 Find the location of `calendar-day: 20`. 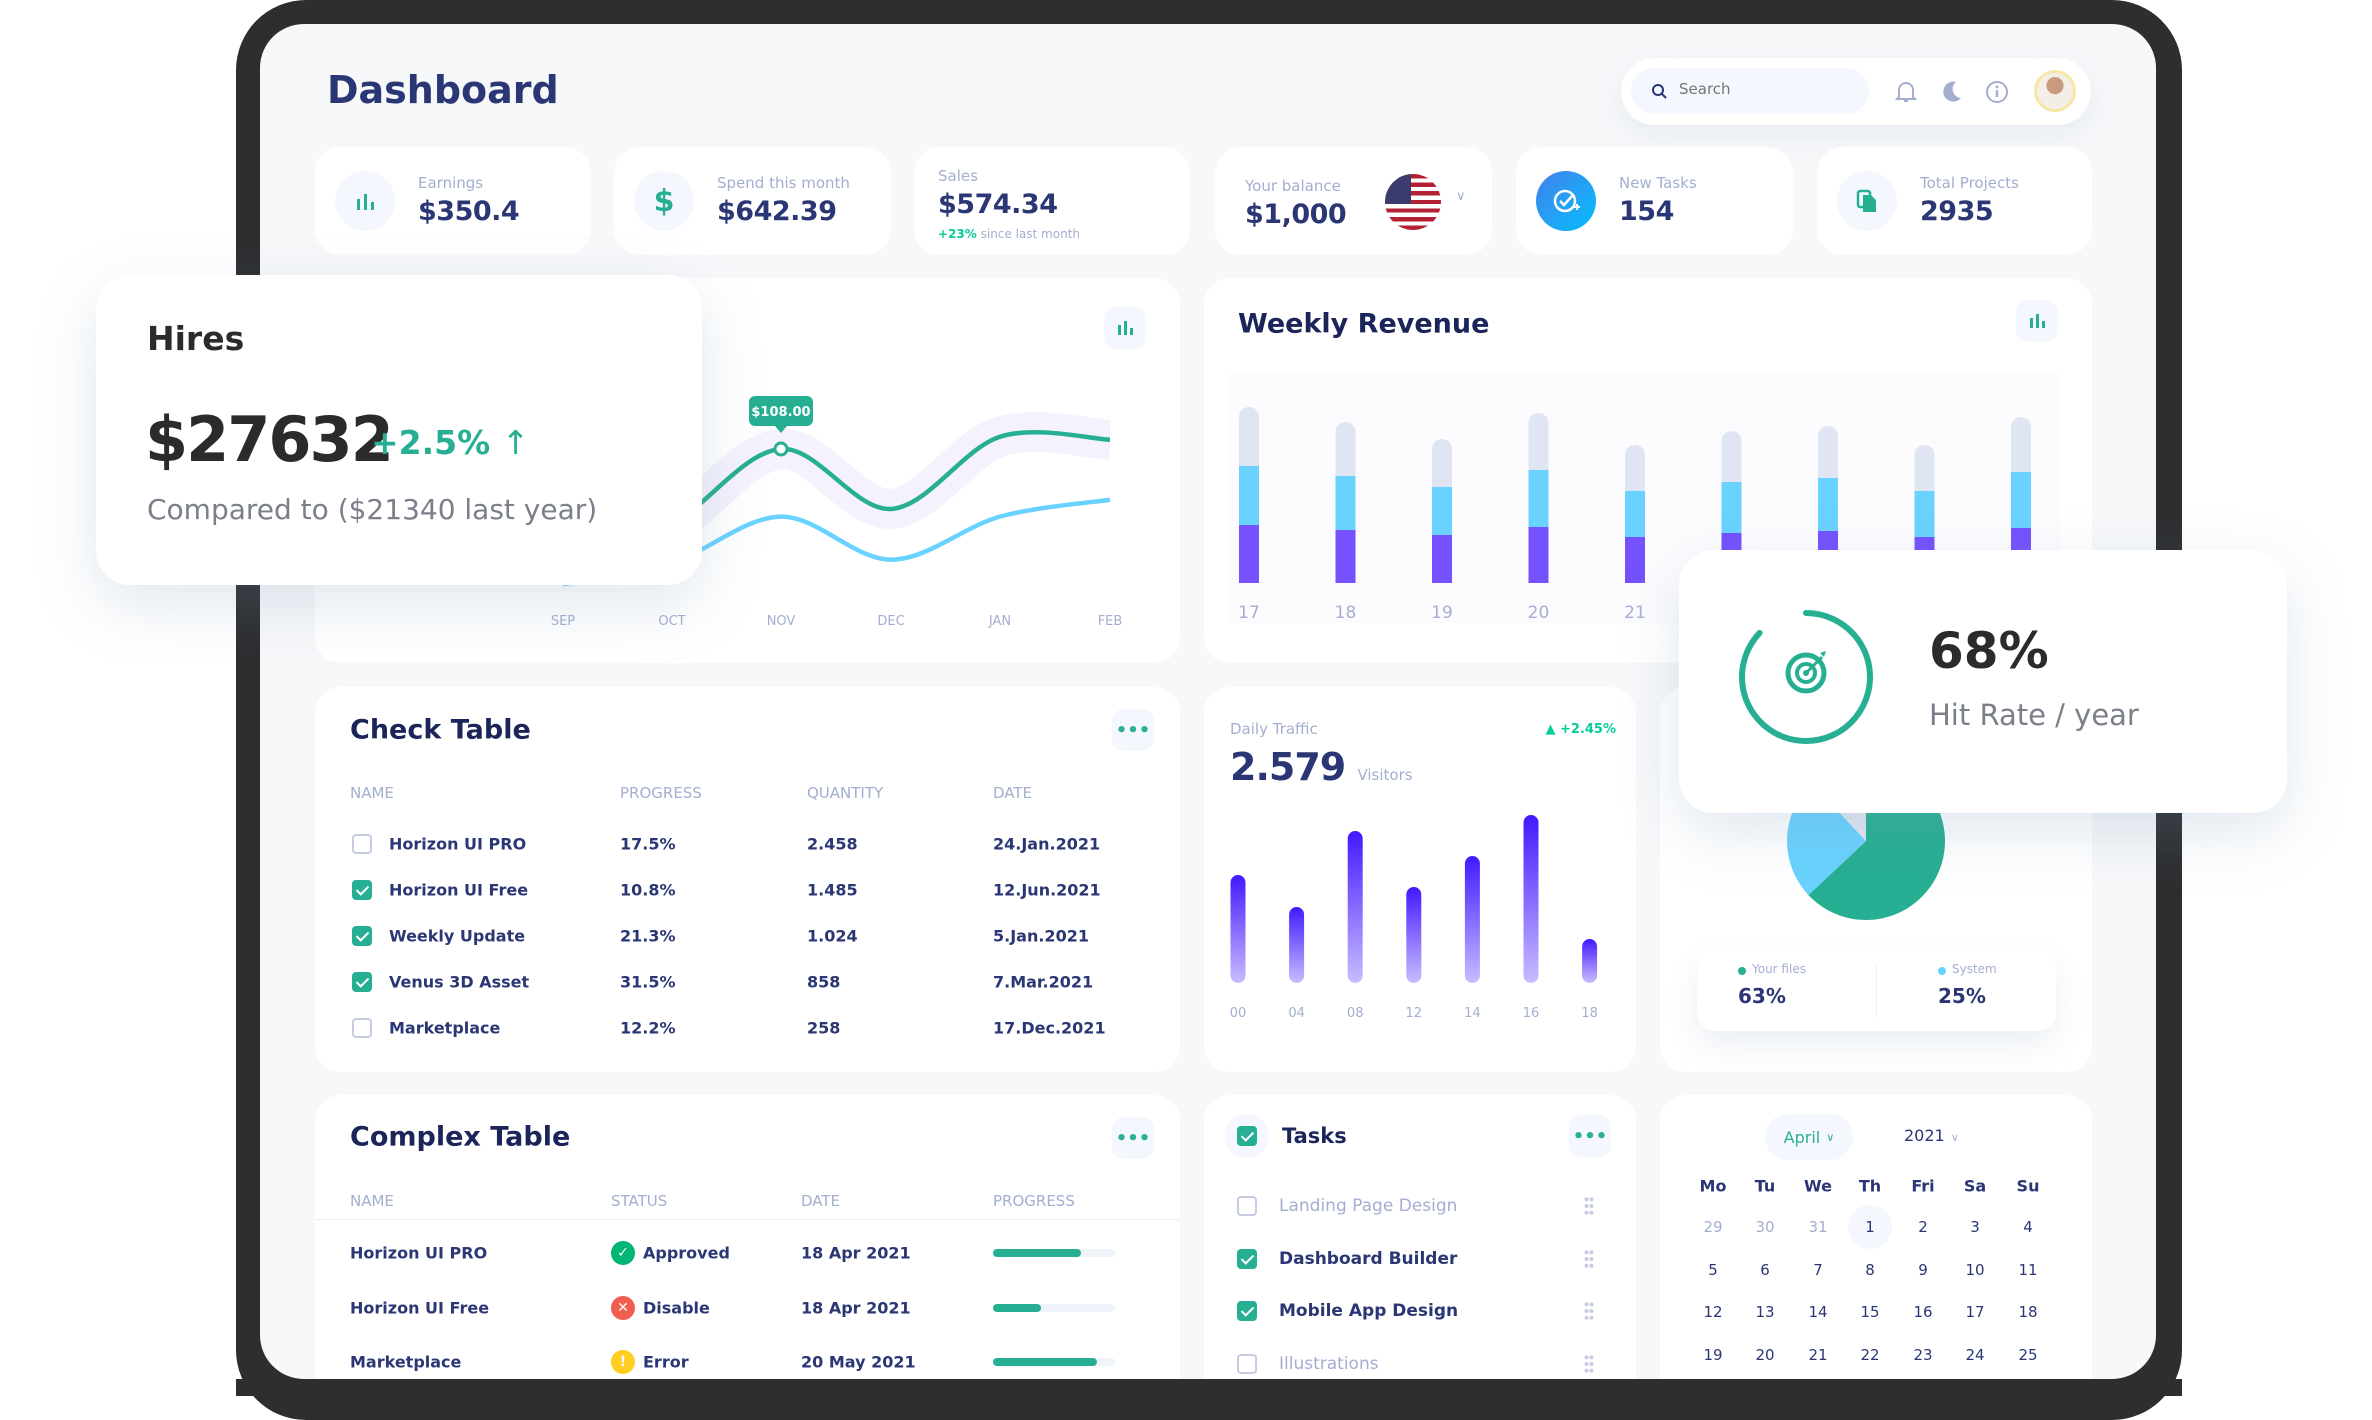

calendar-day: 20 is located at coordinates (1765, 1355).